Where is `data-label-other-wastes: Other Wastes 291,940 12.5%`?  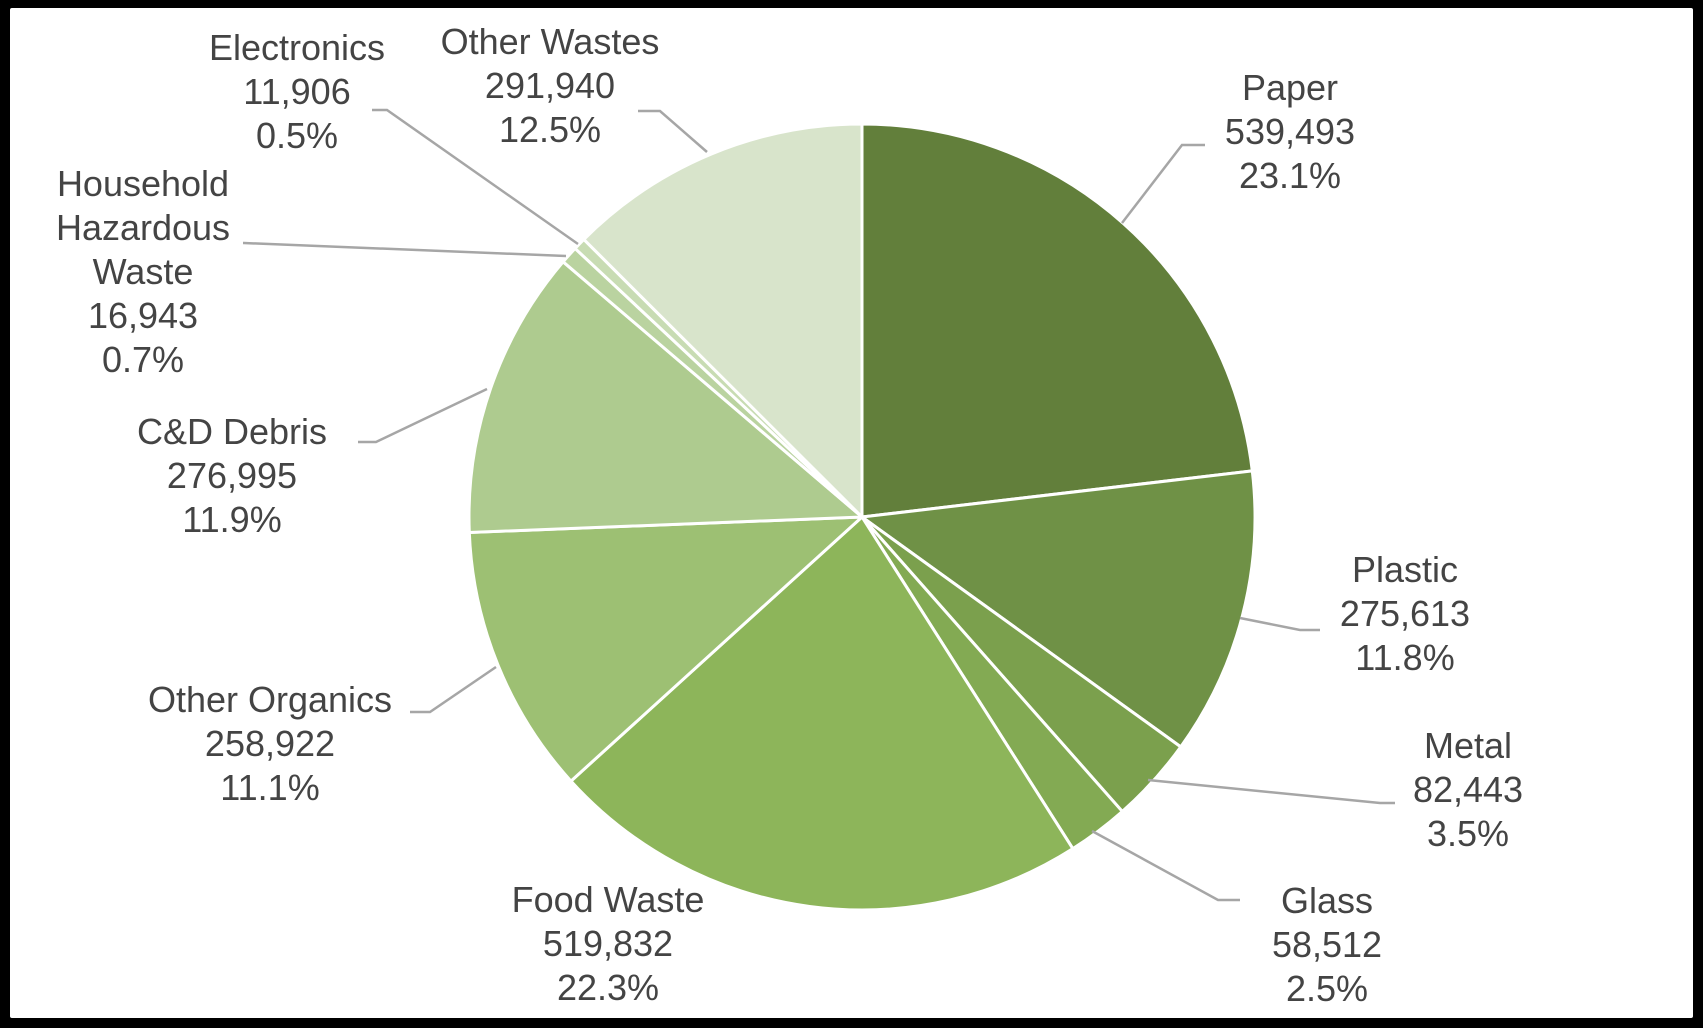 data-label-other-wastes: Other Wastes 291,940 12.5% is located at coordinates (550, 85).